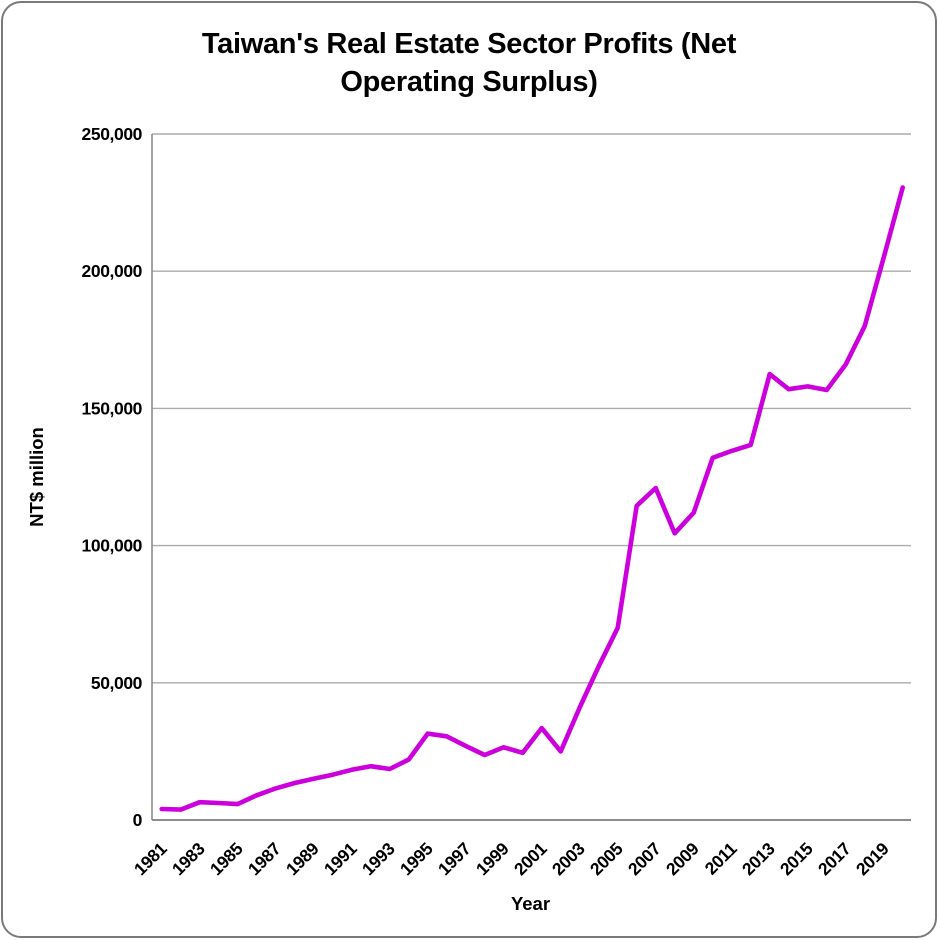  What do you see at coordinates (606, 858) in the screenshot?
I see `x-tick-label: 2005` at bounding box center [606, 858].